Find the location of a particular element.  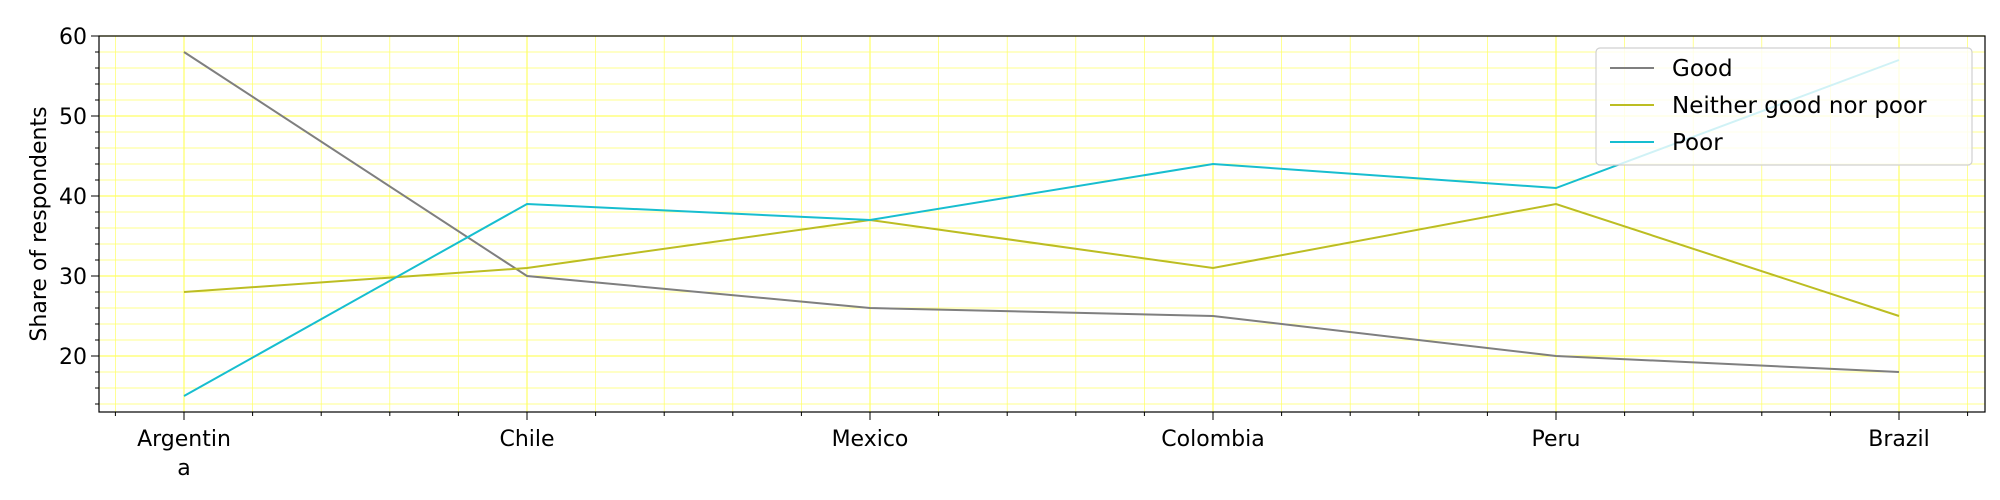

x-tick-label: Mexico is located at coordinates (870, 439).